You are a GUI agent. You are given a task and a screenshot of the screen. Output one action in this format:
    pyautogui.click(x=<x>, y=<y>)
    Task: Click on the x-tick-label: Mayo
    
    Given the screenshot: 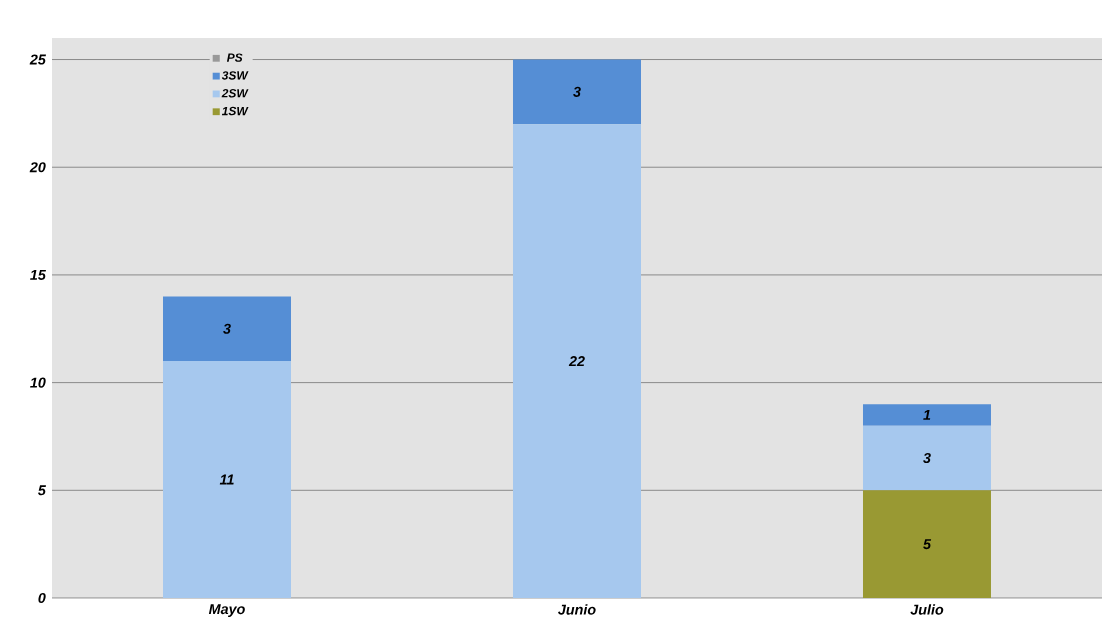 What is the action you would take?
    pyautogui.click(x=226, y=611)
    